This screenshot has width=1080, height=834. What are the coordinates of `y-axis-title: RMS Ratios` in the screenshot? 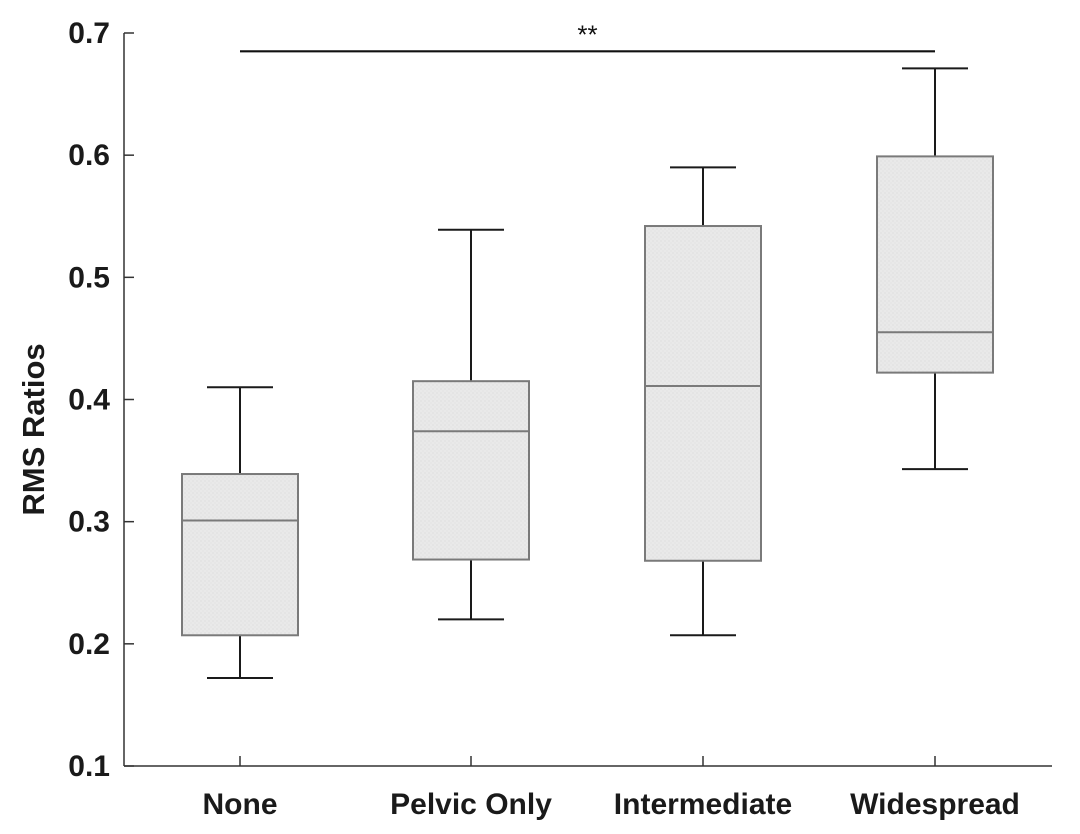 It's located at (33, 429).